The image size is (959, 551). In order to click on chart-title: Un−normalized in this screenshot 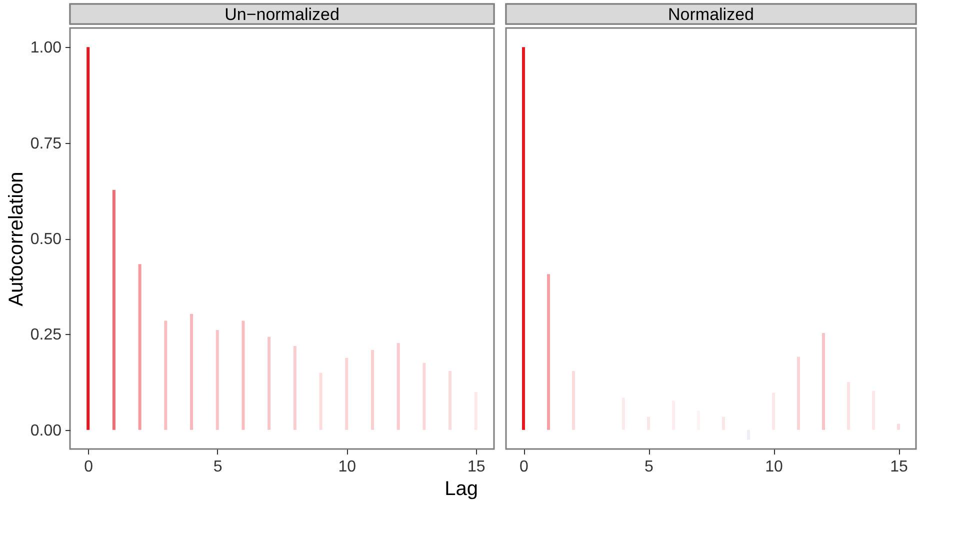, I will do `click(282, 14)`.